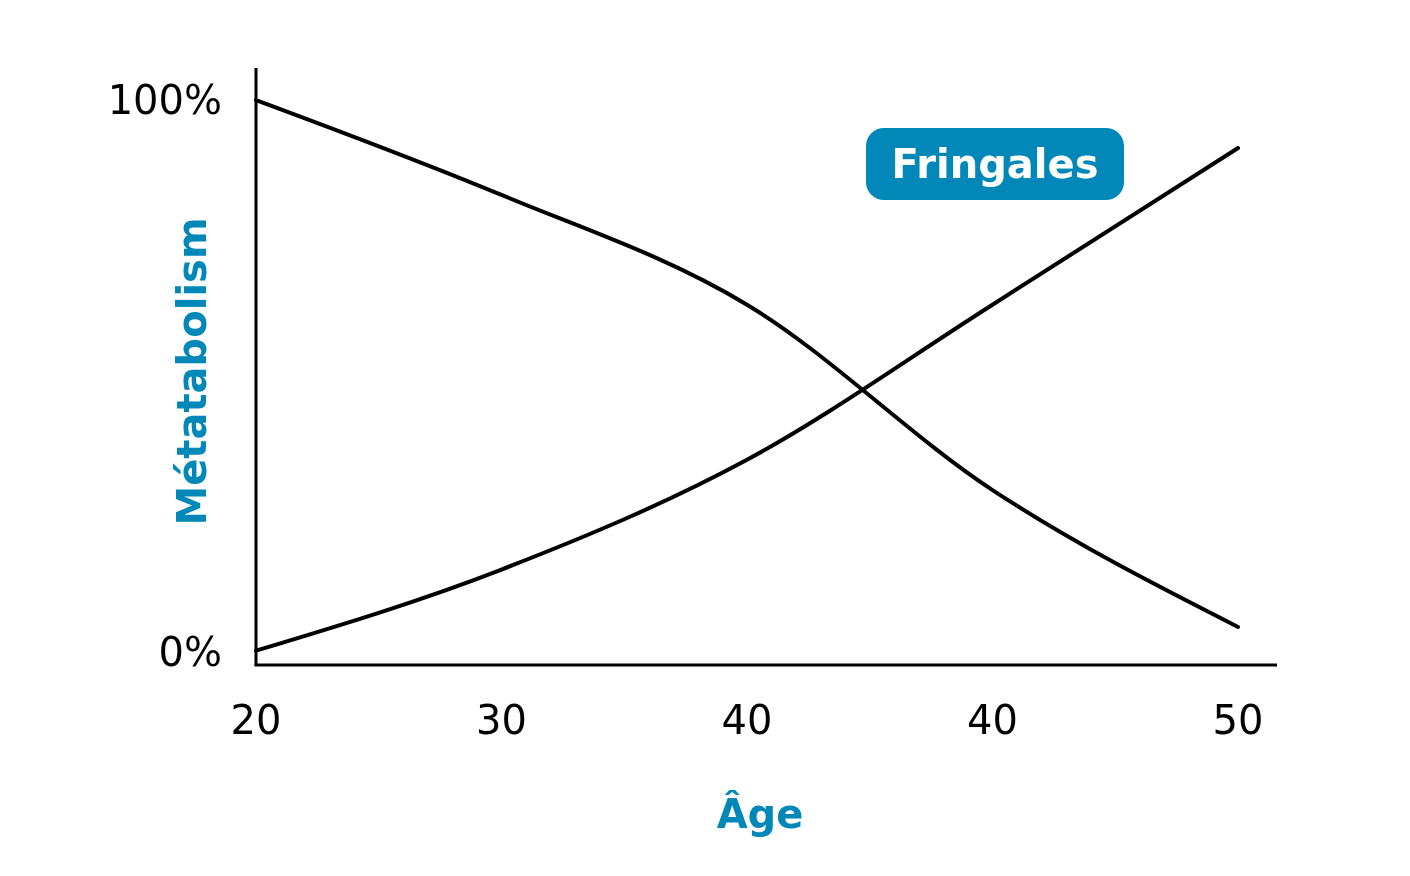  Describe the element at coordinates (995, 164) in the screenshot. I see `series-label: Fringales` at that location.